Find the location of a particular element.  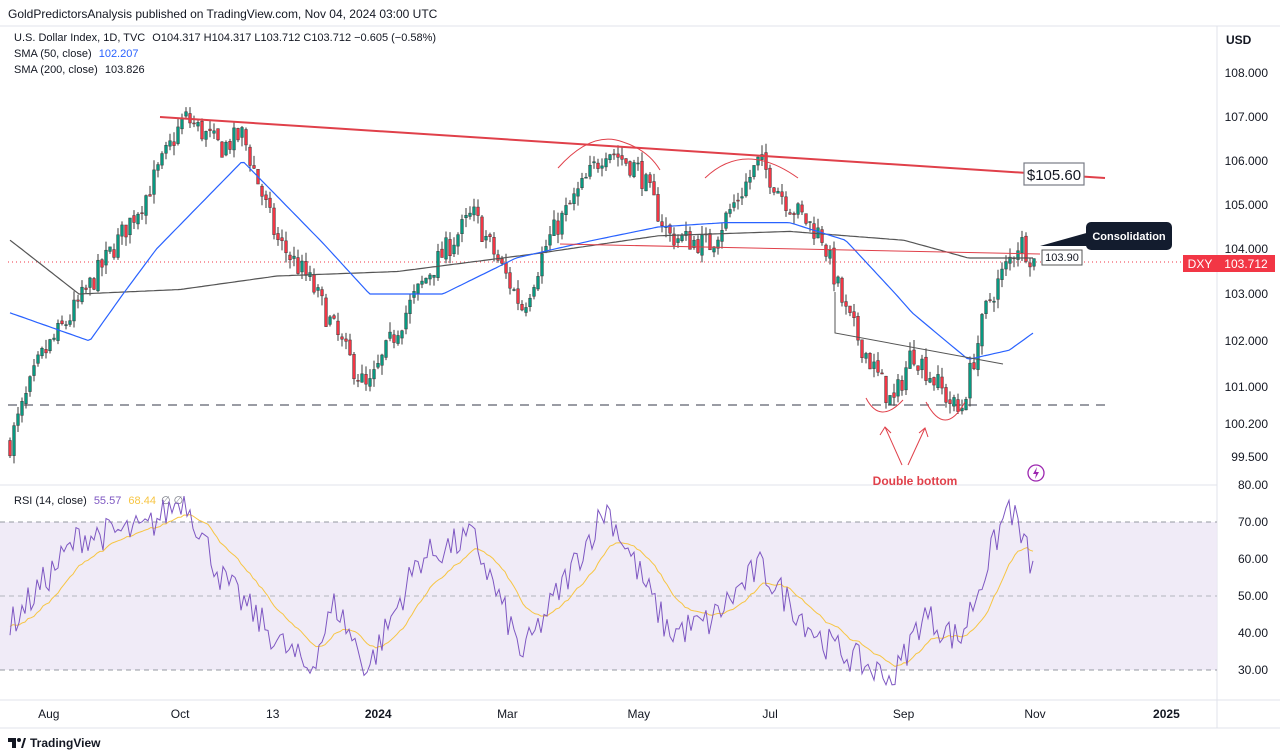

tradingview-footer: TradingView is located at coordinates (54, 743).